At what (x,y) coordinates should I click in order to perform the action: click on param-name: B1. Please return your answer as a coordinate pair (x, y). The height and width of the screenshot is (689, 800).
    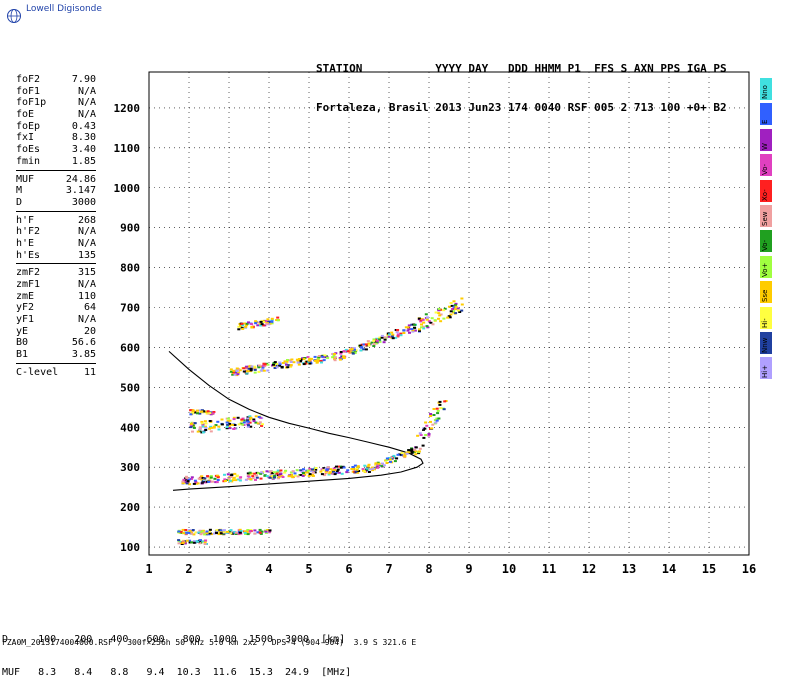
    Looking at the image, I should click on (22, 355).